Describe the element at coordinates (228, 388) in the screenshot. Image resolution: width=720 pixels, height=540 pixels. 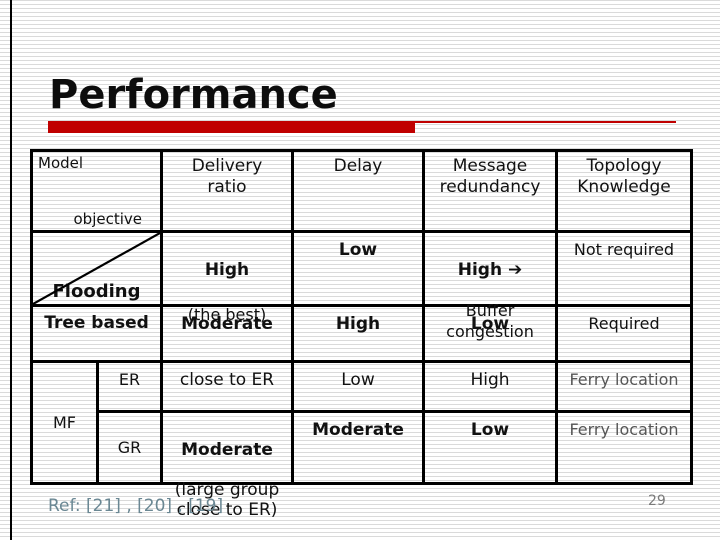
I see `cell-er-delivery: close to ER` at that location.